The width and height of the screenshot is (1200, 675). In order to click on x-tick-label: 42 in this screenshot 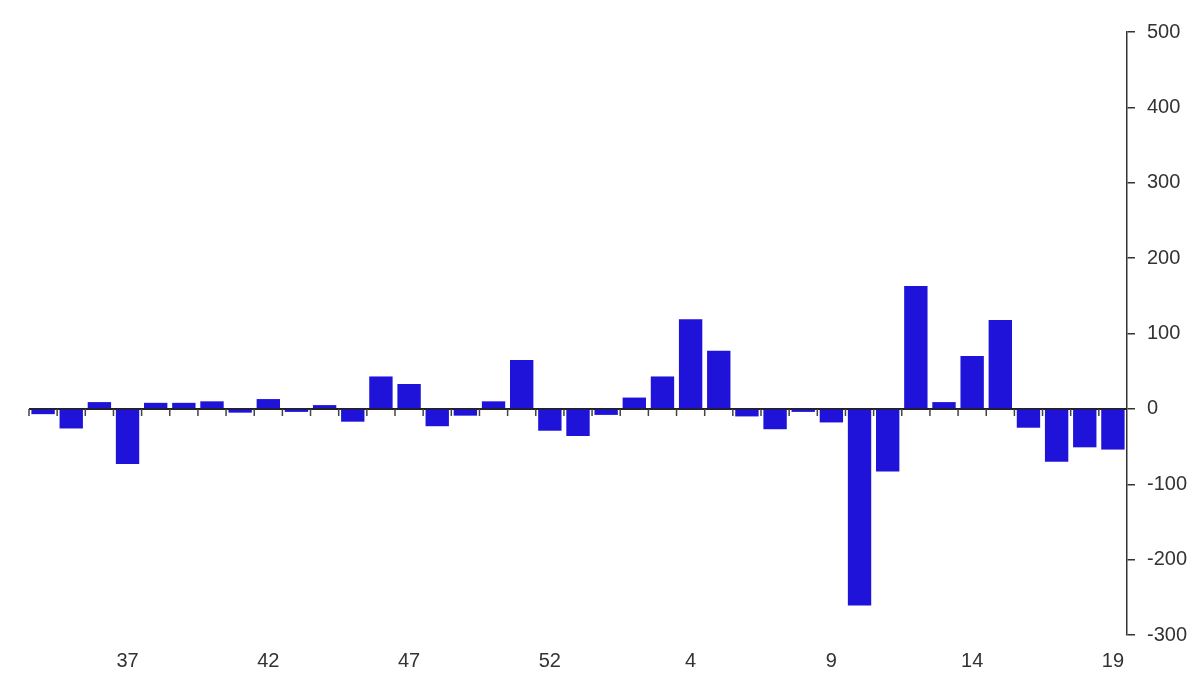, I will do `click(268, 659)`.